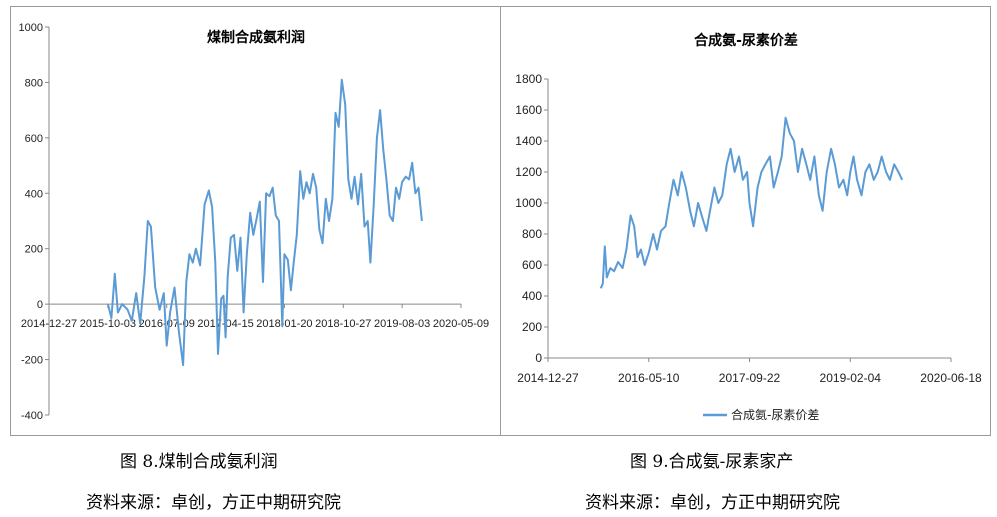 This screenshot has height=517, width=997. Describe the element at coordinates (343, 324) in the screenshot. I see `chart-left-x-tick-label: 2018-10-27` at that location.